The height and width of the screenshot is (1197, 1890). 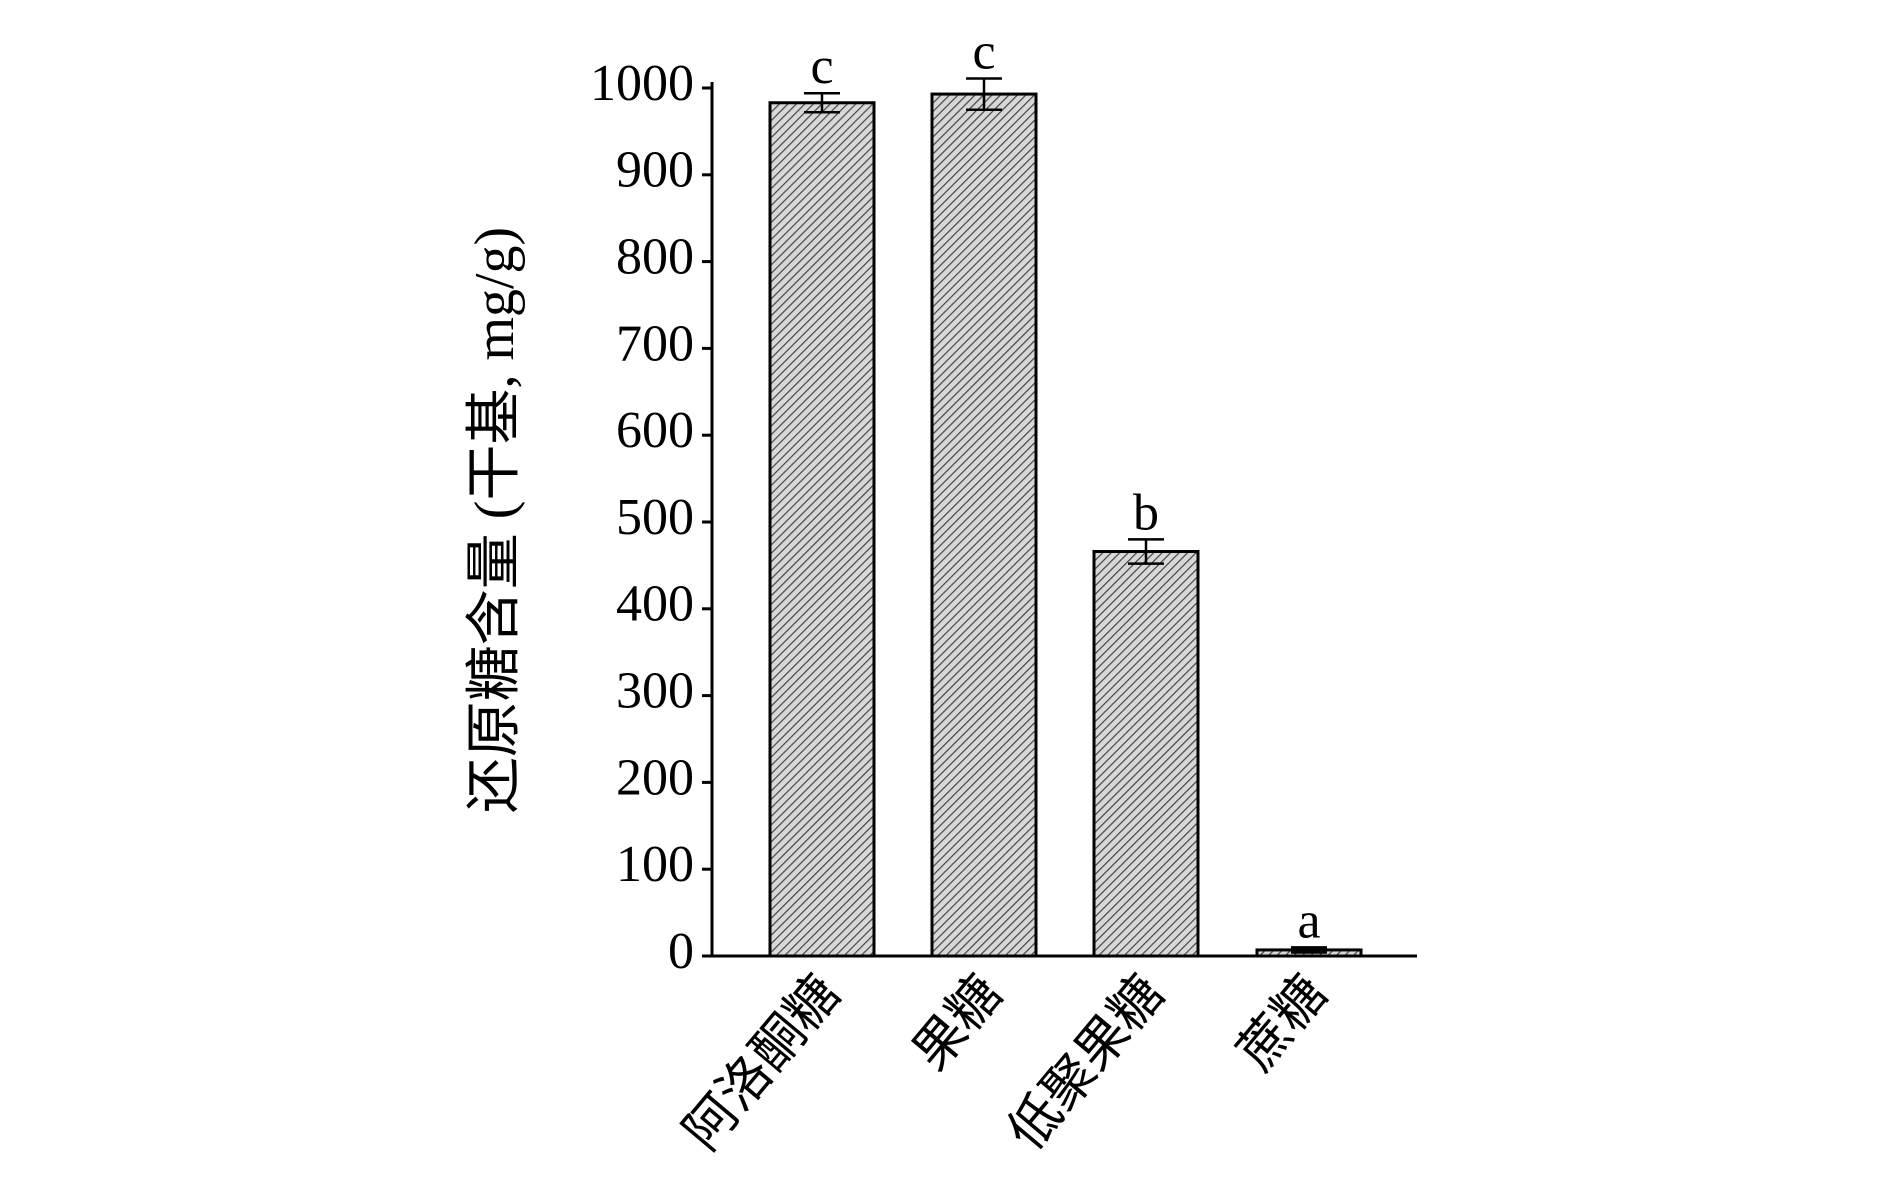 What do you see at coordinates (1146, 512) in the screenshot?
I see `significance-label: b` at bounding box center [1146, 512].